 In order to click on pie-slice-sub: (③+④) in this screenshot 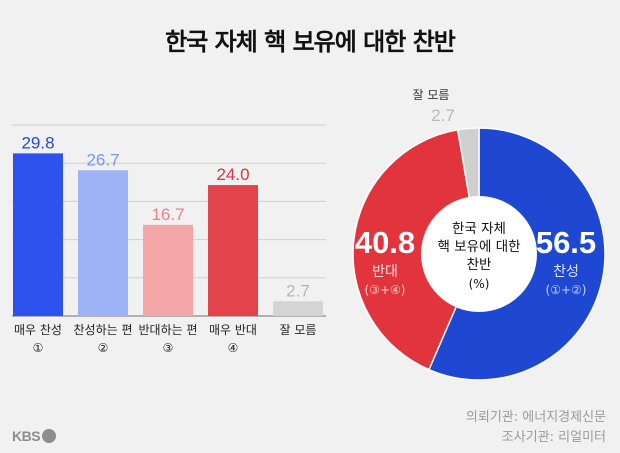, I will do `click(385, 290)`.